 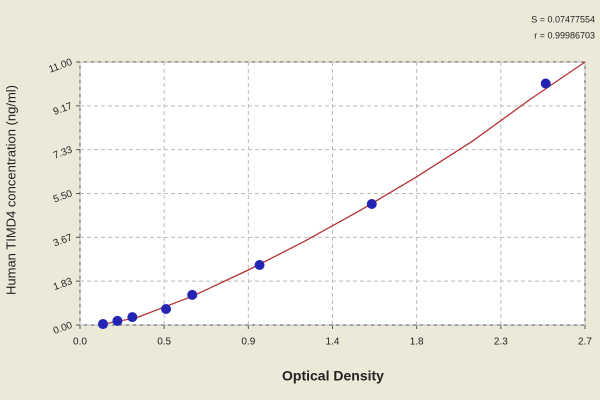 I want to click on y-tick-label: 3.67, so click(x=63, y=240).